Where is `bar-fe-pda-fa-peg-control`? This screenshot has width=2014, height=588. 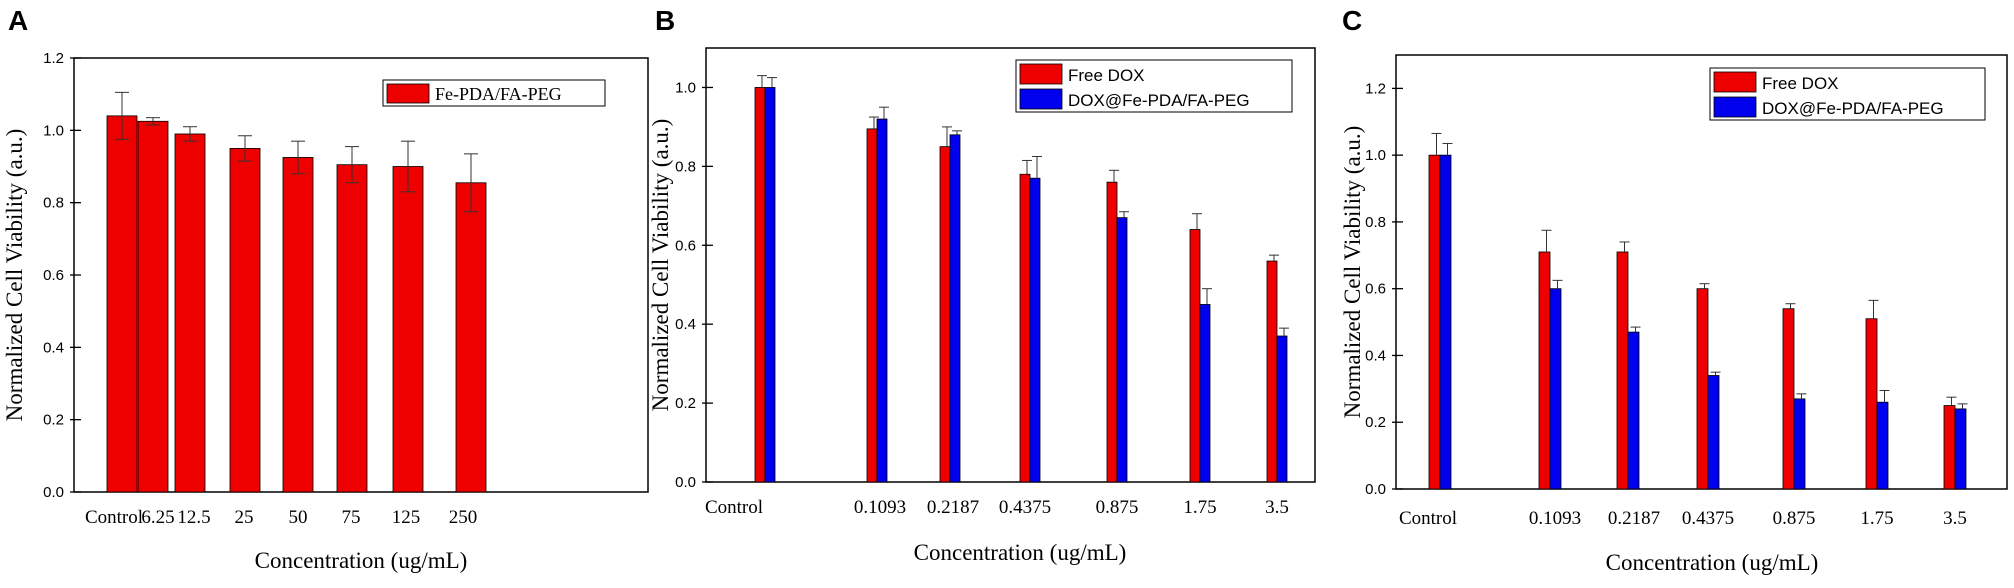 bar-fe-pda-fa-peg-control is located at coordinates (122, 304).